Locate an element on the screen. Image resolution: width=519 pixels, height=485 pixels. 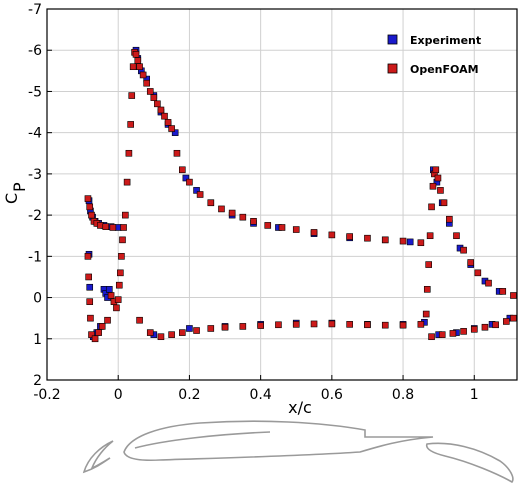
x-tick-label: 0.8 is located at coordinates (403, 395).